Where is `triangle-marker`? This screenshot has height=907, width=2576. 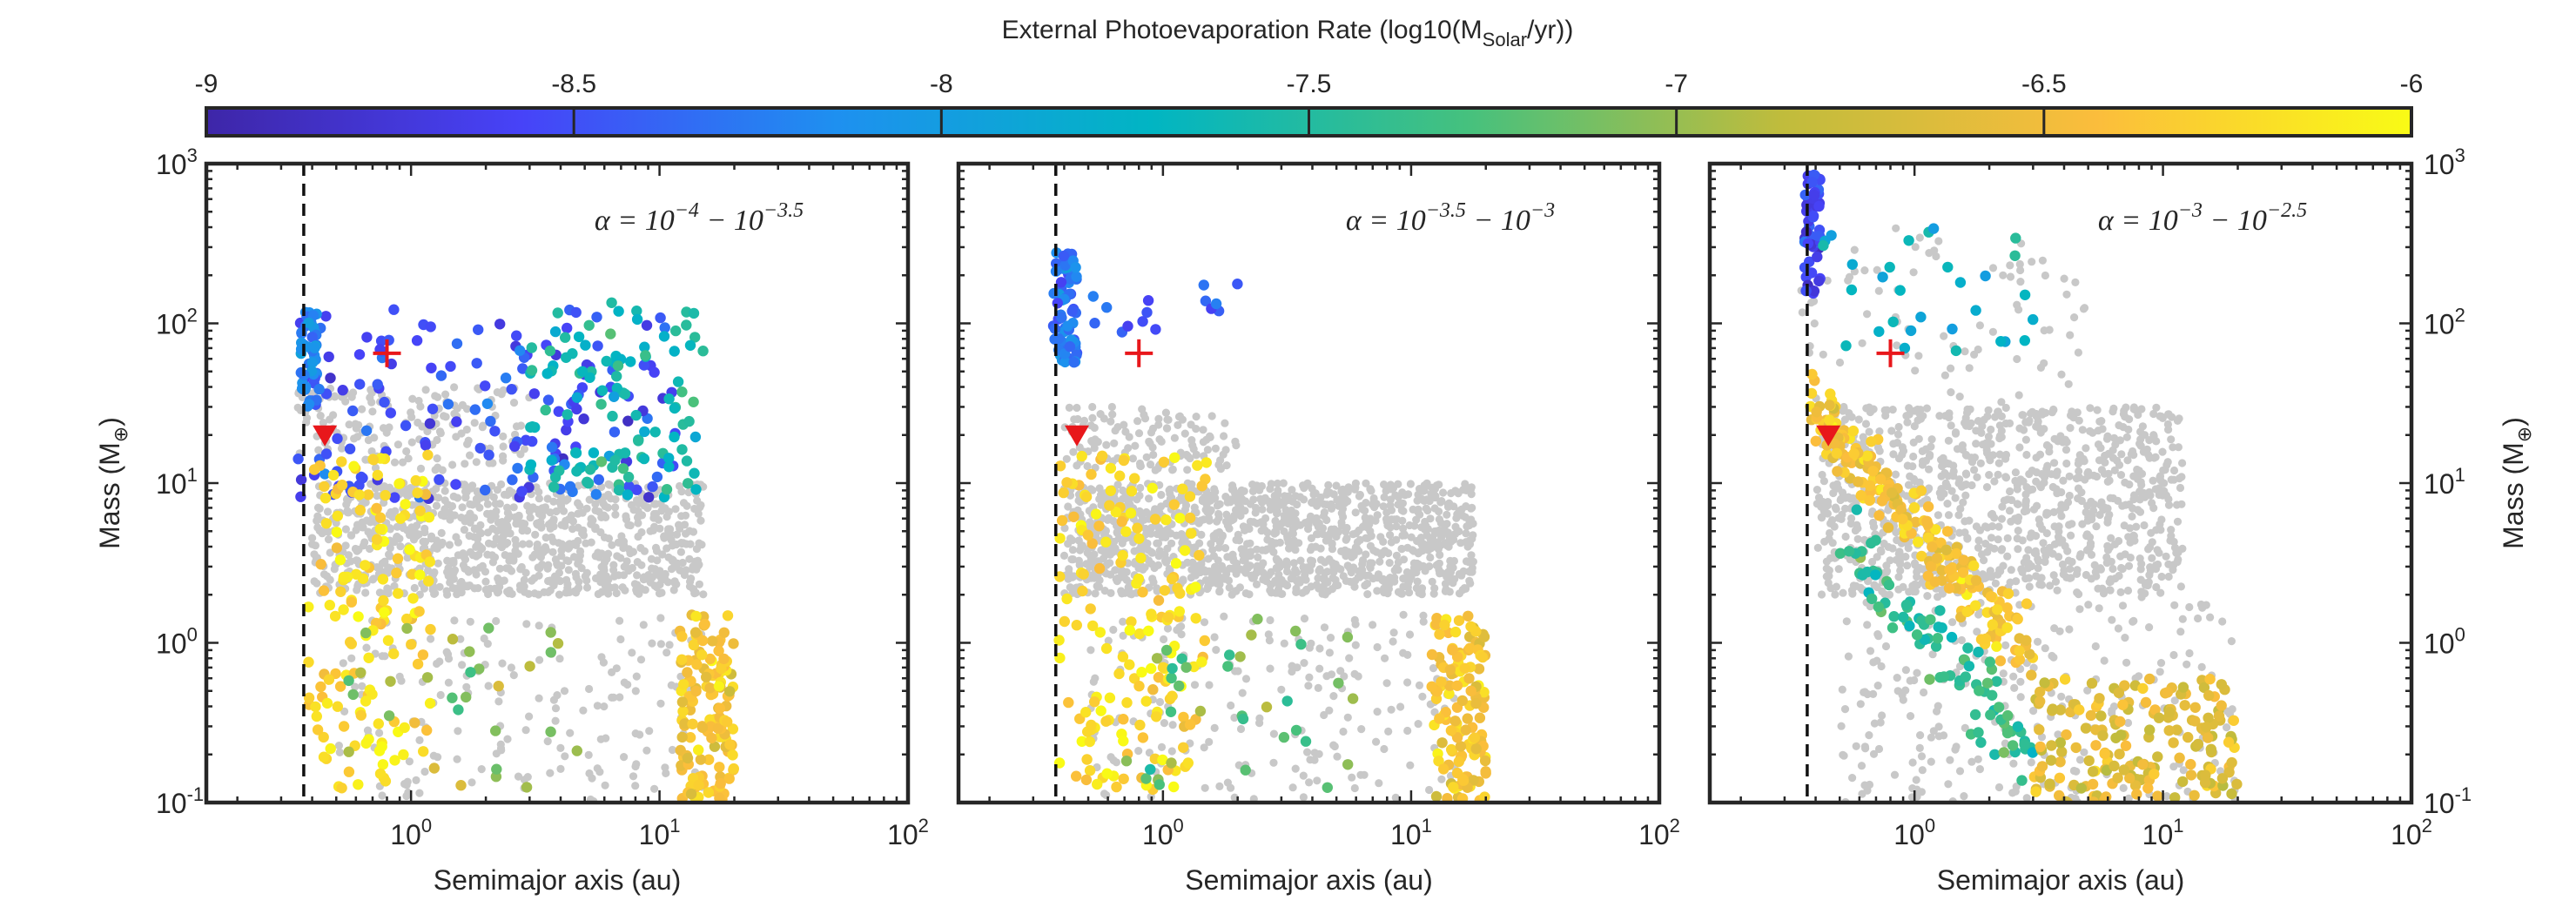 triangle-marker is located at coordinates (325, 436).